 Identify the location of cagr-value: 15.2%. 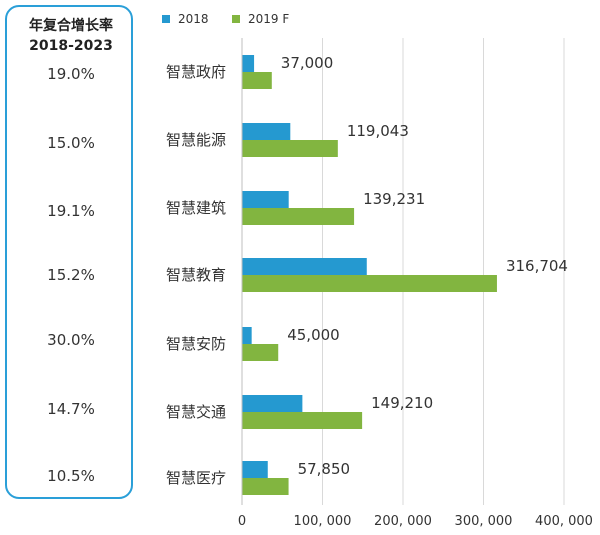
(71, 275).